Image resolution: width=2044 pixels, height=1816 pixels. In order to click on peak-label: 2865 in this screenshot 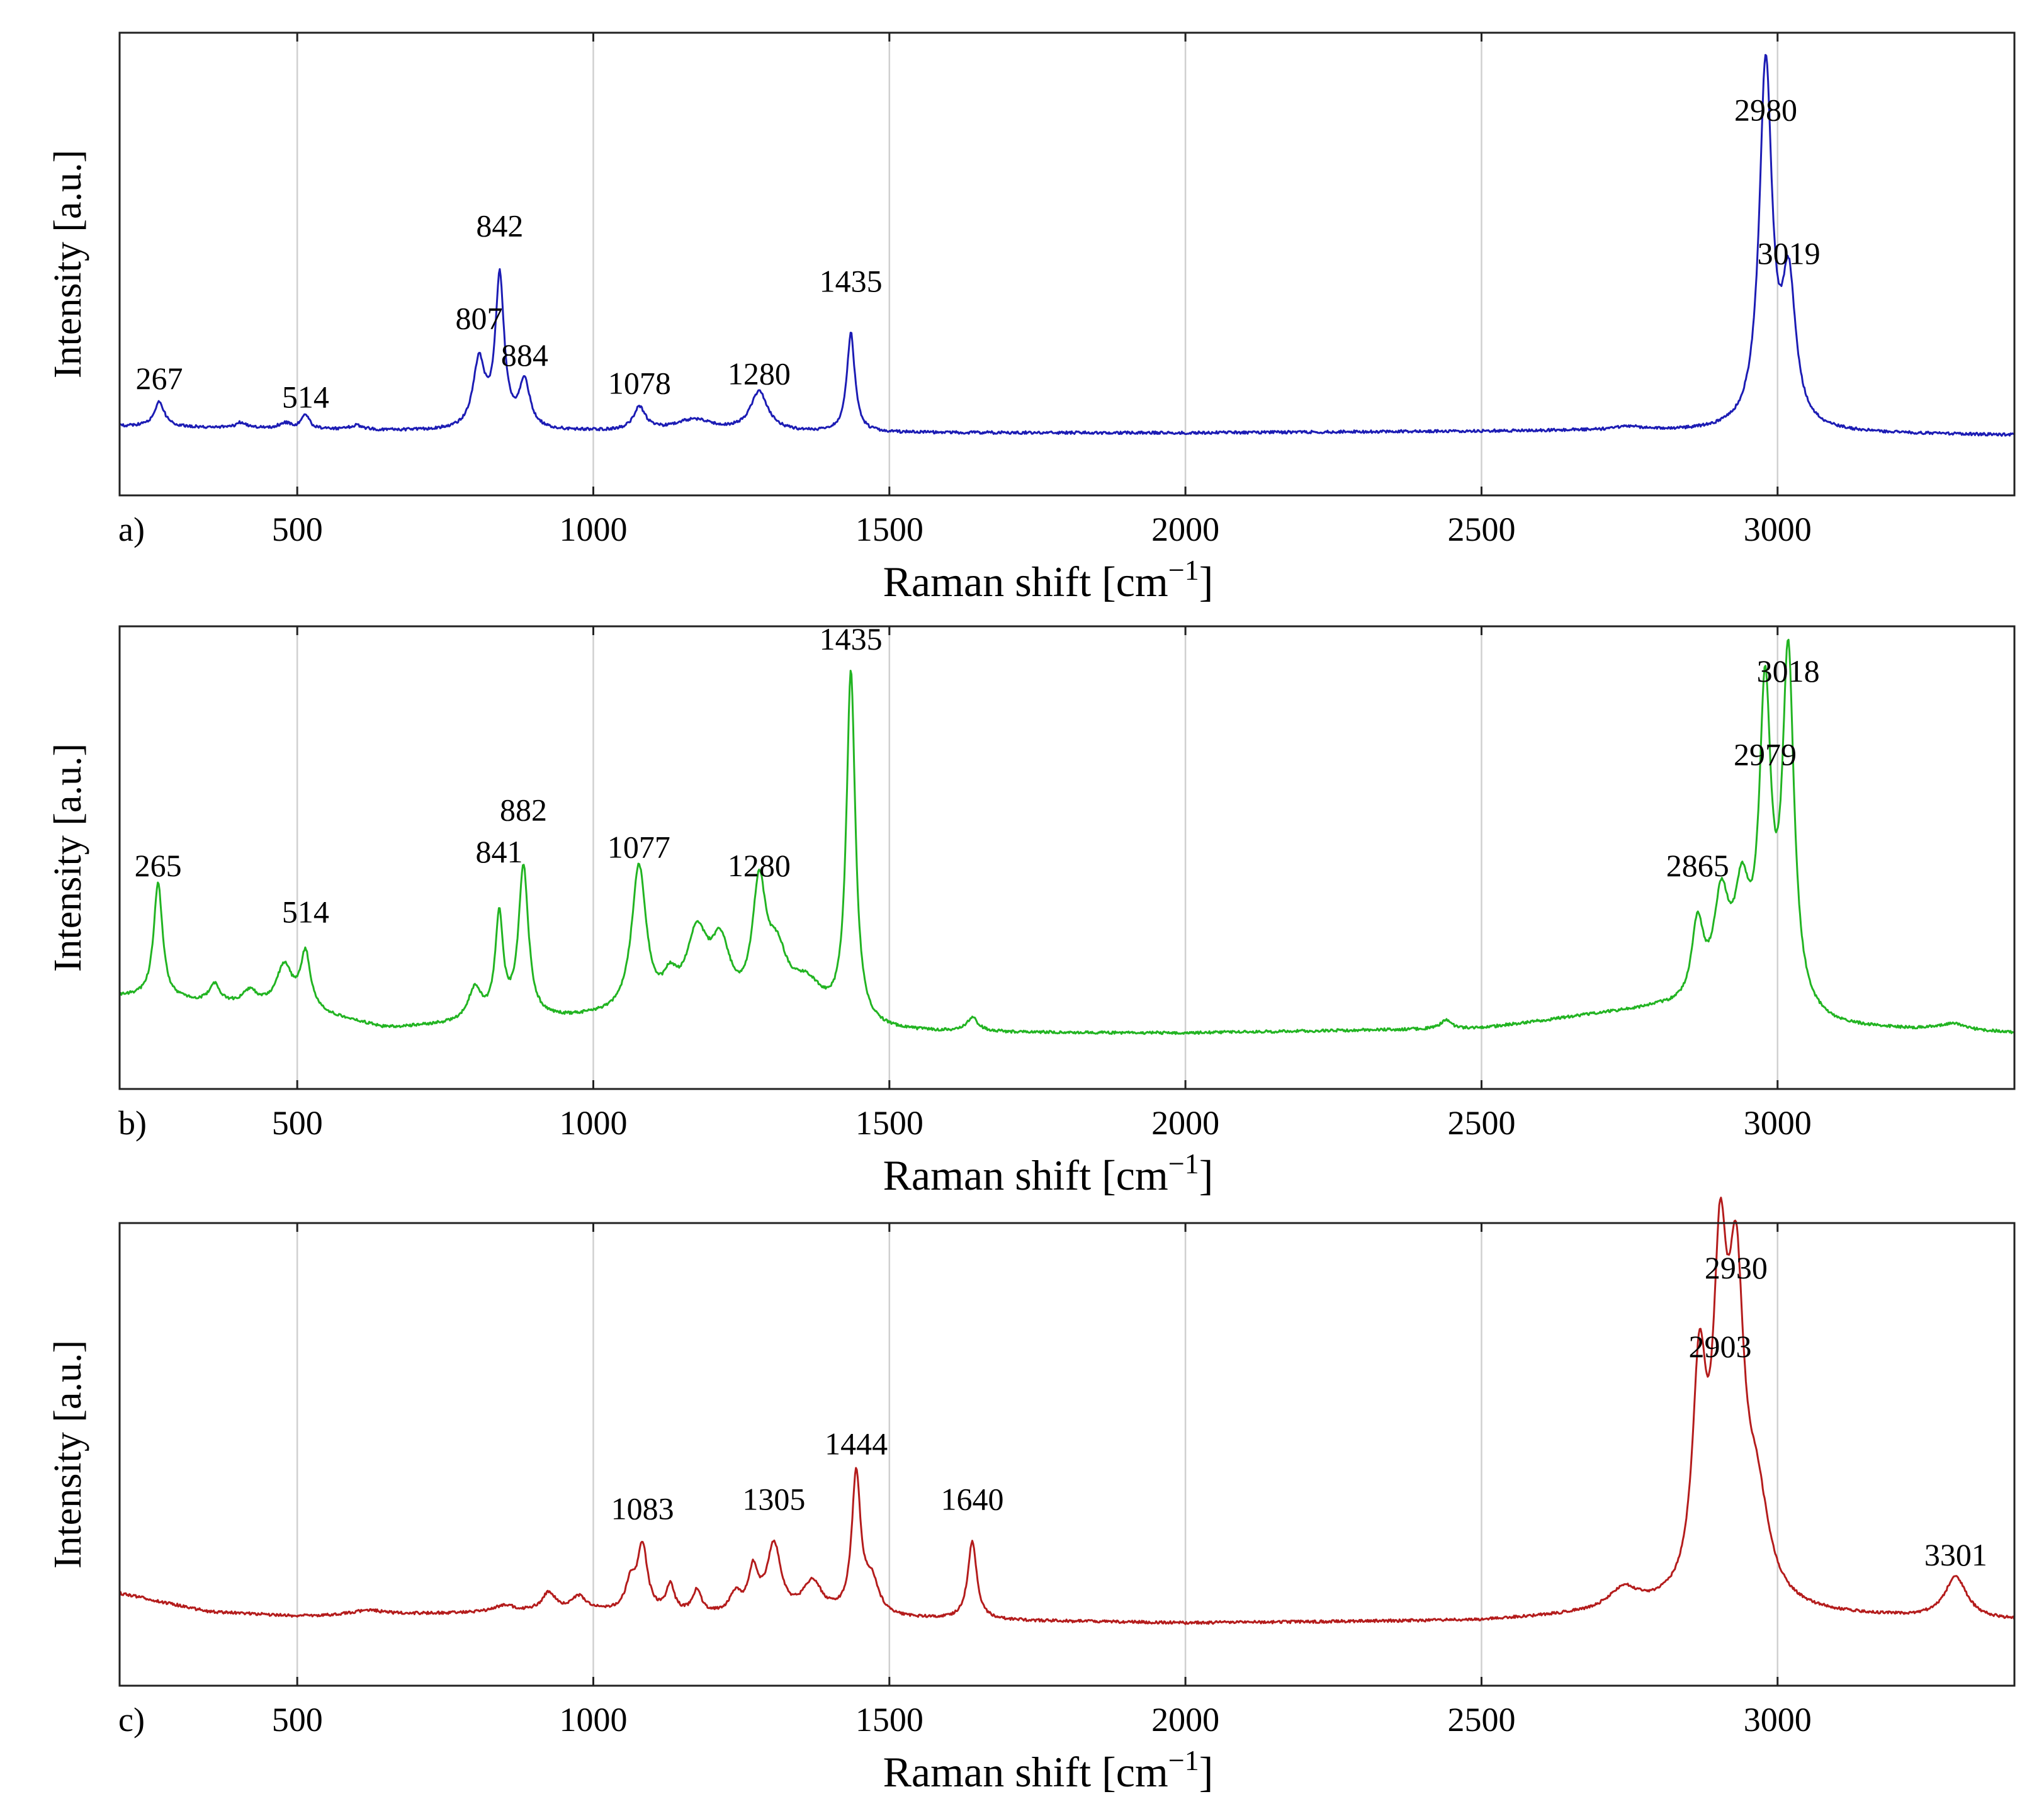, I will do `click(1697, 865)`.